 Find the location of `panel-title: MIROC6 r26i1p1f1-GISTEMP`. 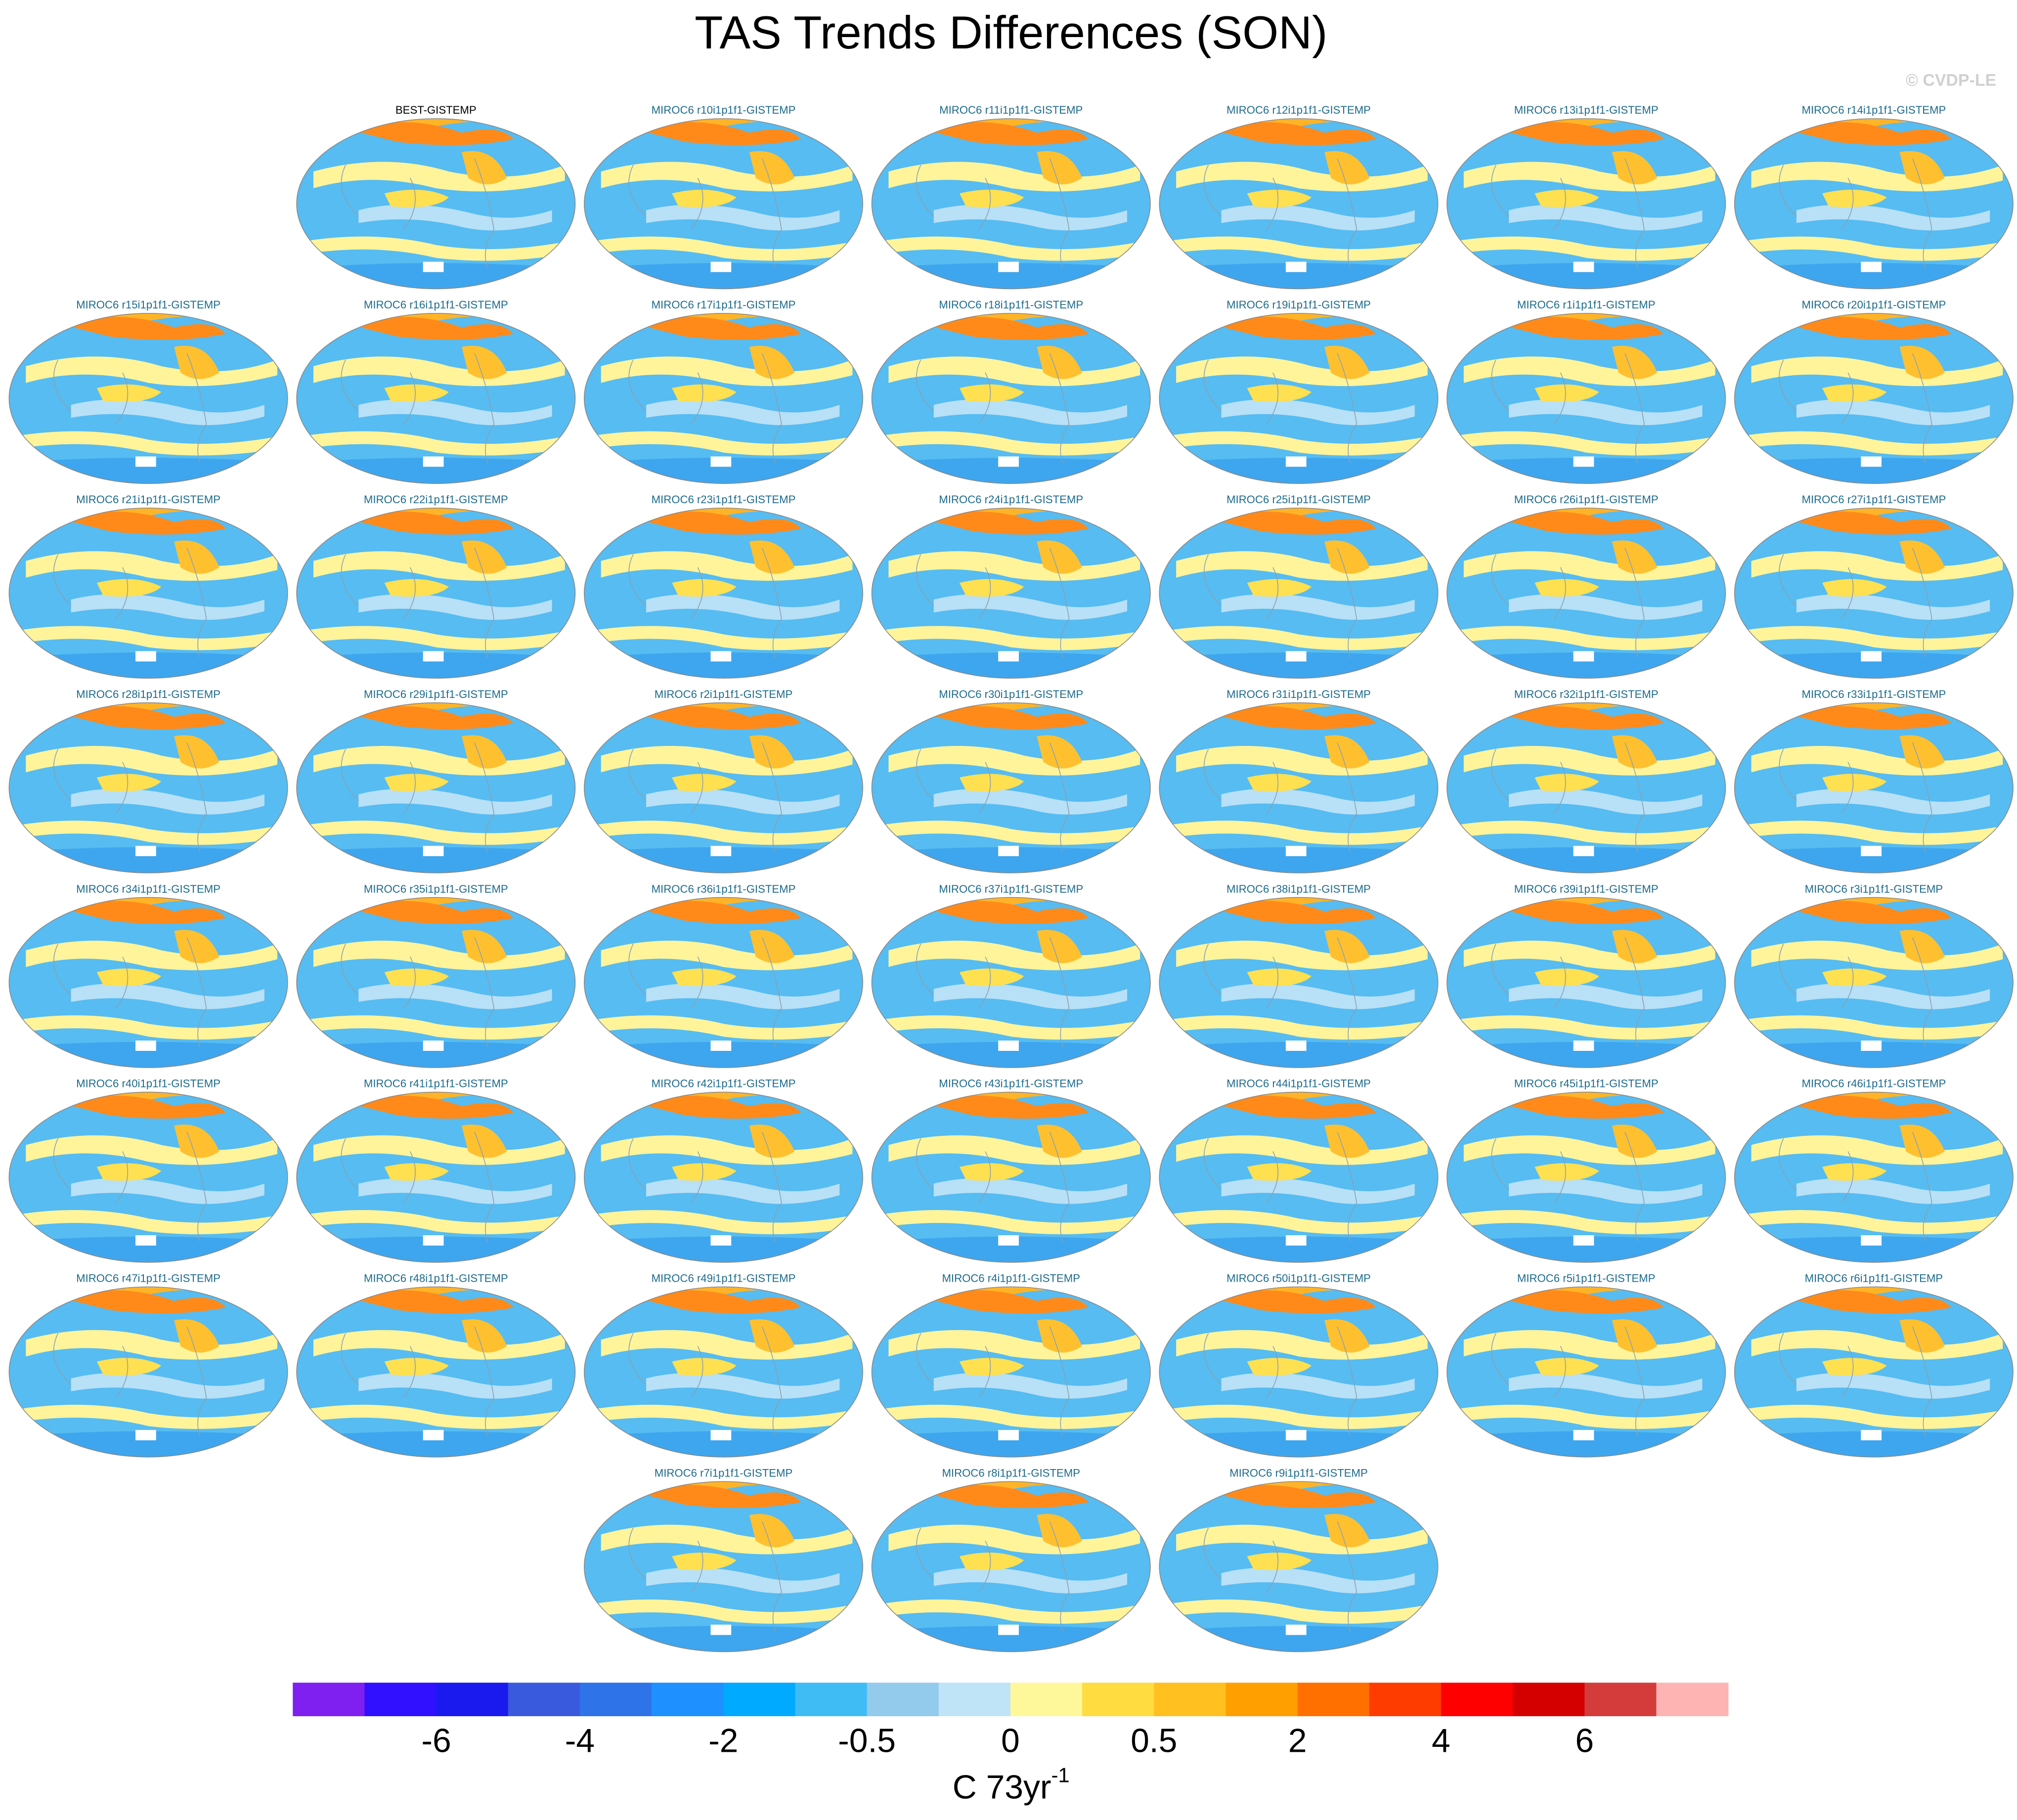

panel-title: MIROC6 r26i1p1f1-GISTEMP is located at coordinates (1586, 499).